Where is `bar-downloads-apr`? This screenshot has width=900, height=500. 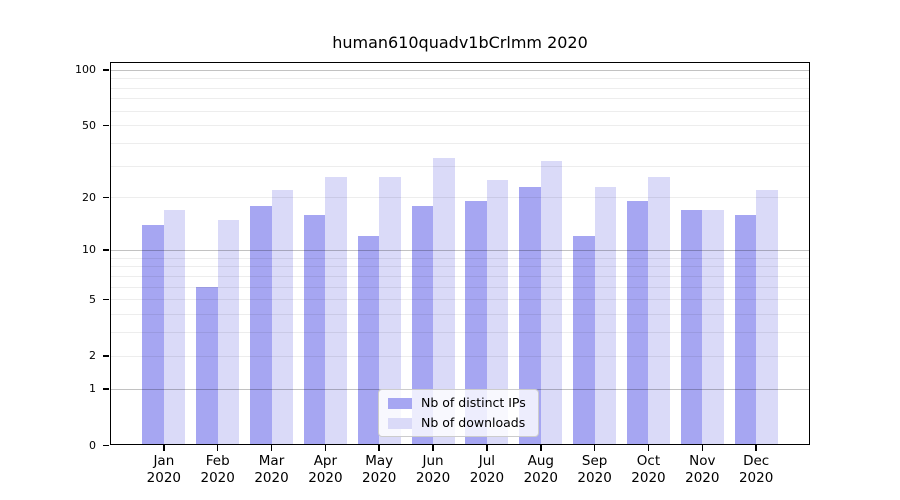 bar-downloads-apr is located at coordinates (336, 310).